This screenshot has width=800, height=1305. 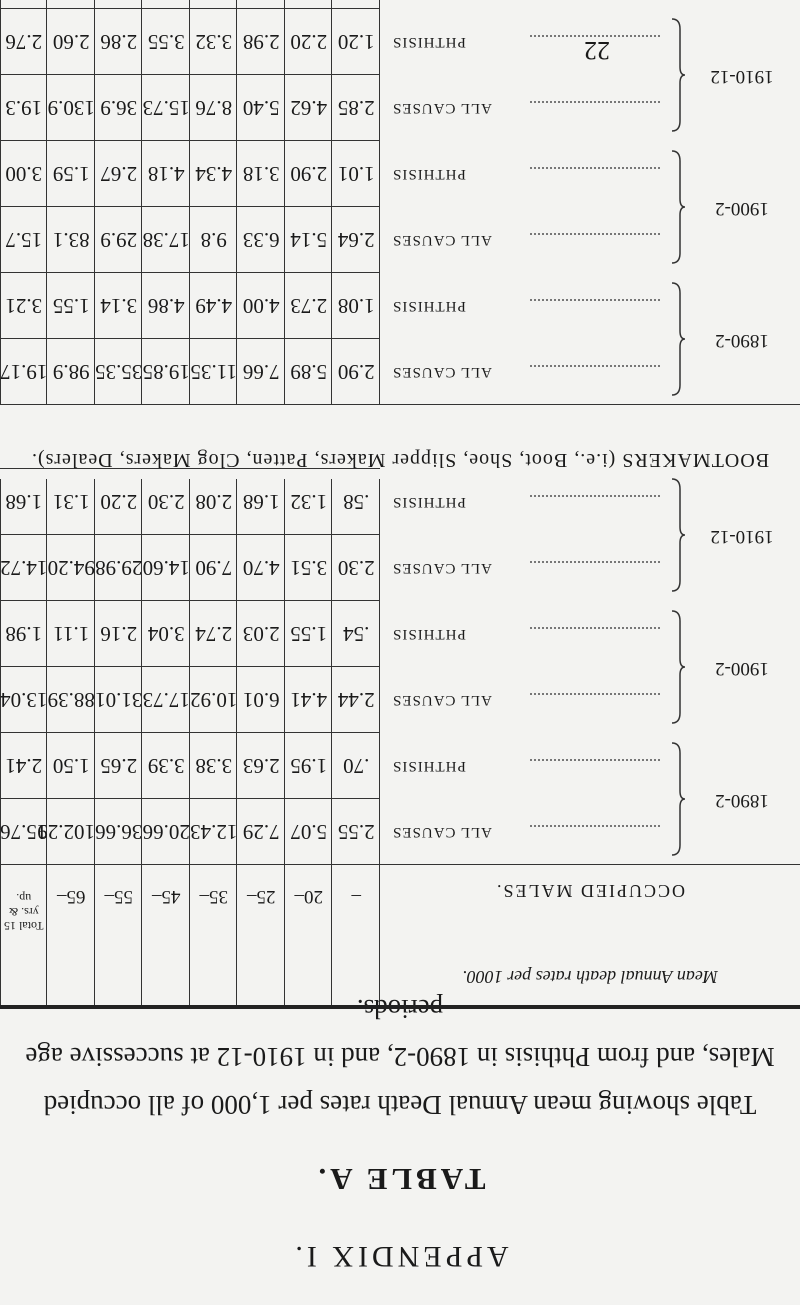 I want to click on cause-label: ALL CAUSES, so click(x=442, y=568).